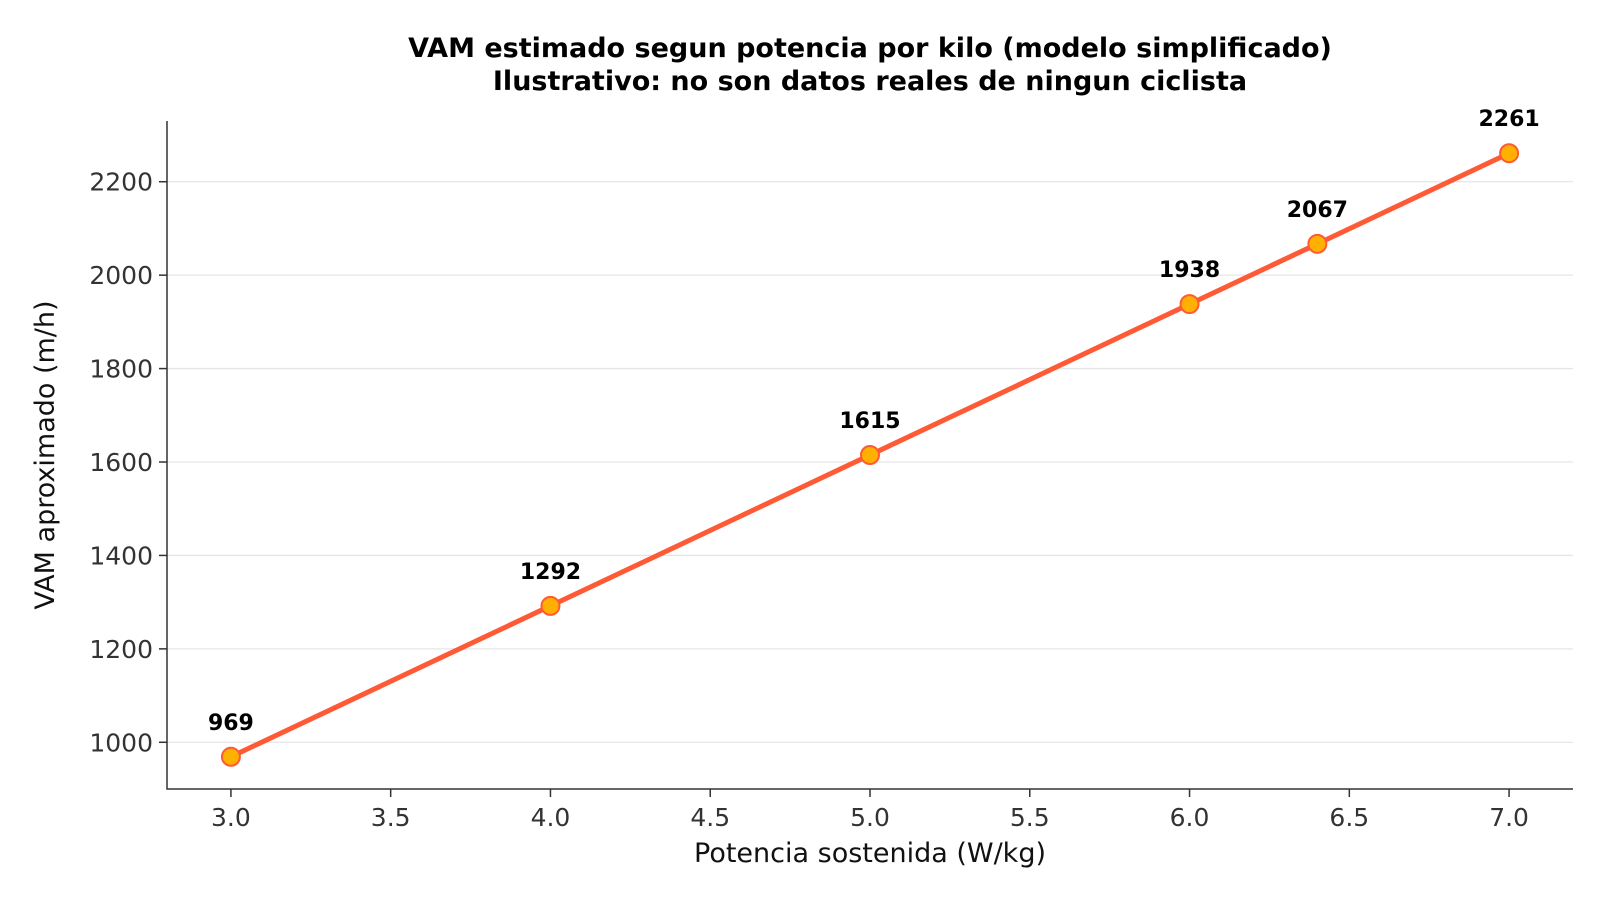  What do you see at coordinates (1349, 817) in the screenshot?
I see `x-tick-label: 6.5` at bounding box center [1349, 817].